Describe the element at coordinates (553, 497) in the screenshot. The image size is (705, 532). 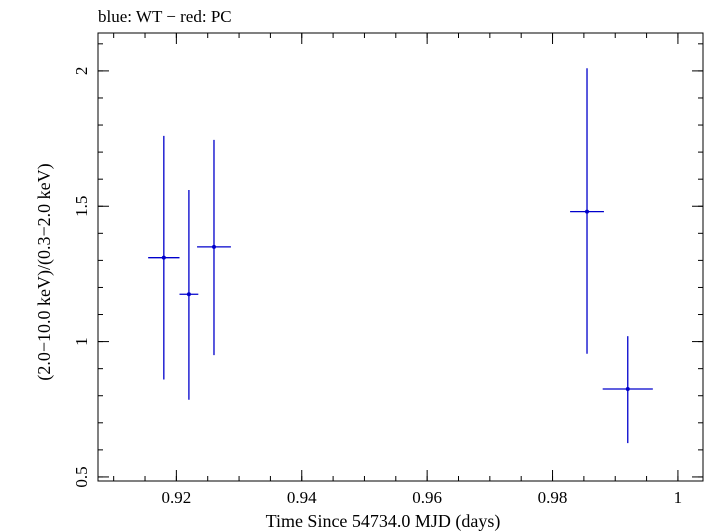
I see `x-tick-label: 0.98` at that location.